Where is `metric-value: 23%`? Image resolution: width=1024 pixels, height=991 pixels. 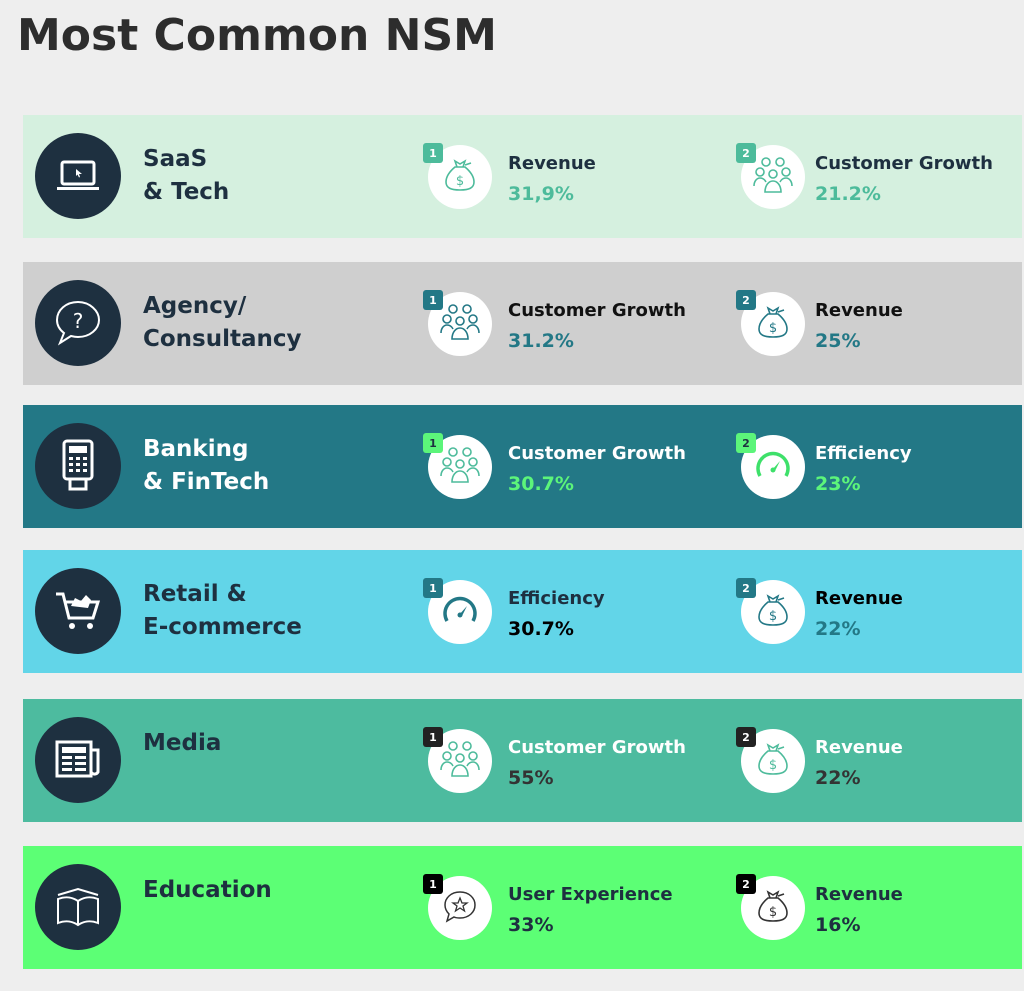 metric-value: 23% is located at coordinates (838, 484).